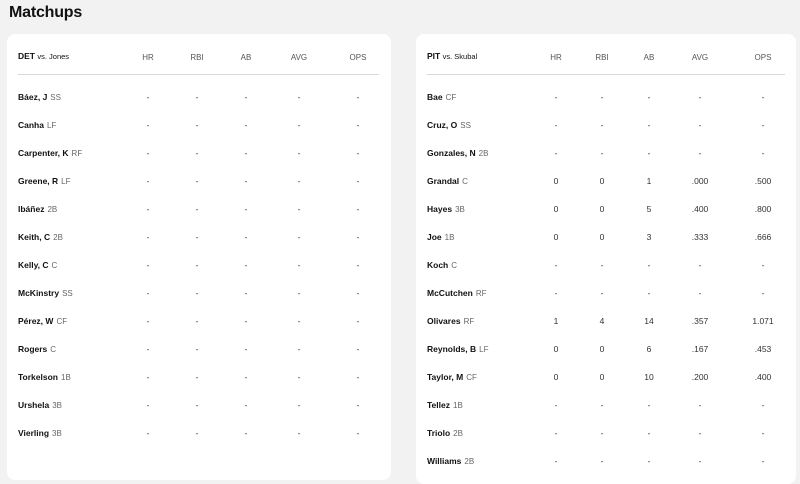 This screenshot has width=800, height=484. Describe the element at coordinates (649, 349) in the screenshot. I see `stat-ab: 6` at that location.